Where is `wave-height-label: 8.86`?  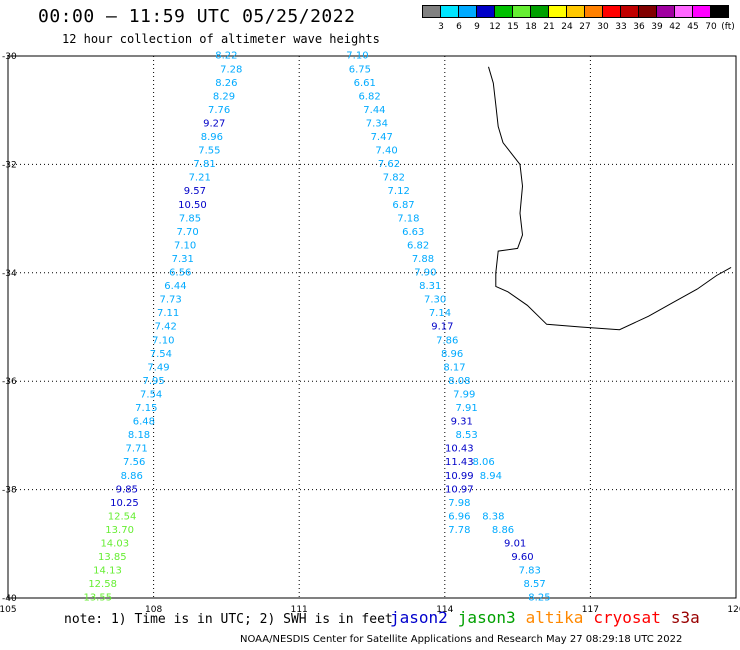 wave-height-label: 8.86 is located at coordinates (132, 476).